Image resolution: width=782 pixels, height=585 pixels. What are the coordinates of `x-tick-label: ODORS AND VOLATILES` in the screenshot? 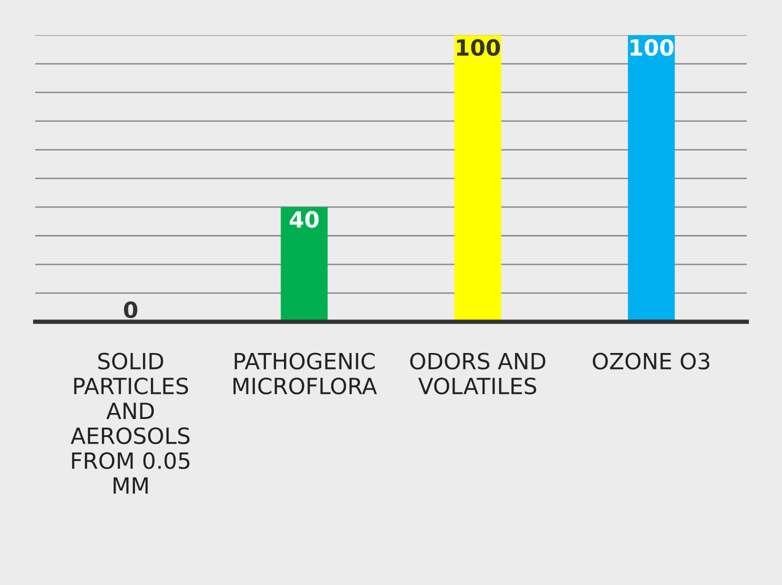 It's located at (478, 373).